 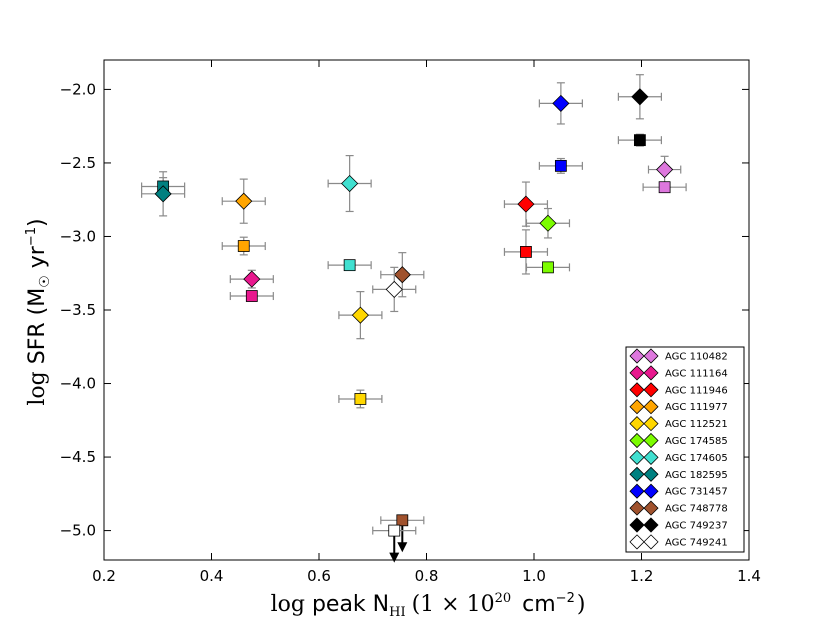 I want to click on legend-entry: AGC 174585, so click(x=678, y=440).